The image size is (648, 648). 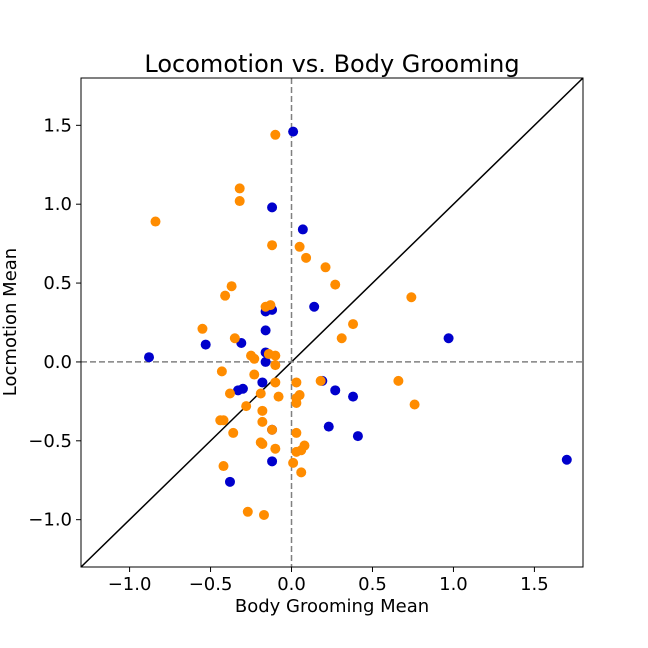 What do you see at coordinates (57, 125) in the screenshot?
I see `y-tick-label: 1.5` at bounding box center [57, 125].